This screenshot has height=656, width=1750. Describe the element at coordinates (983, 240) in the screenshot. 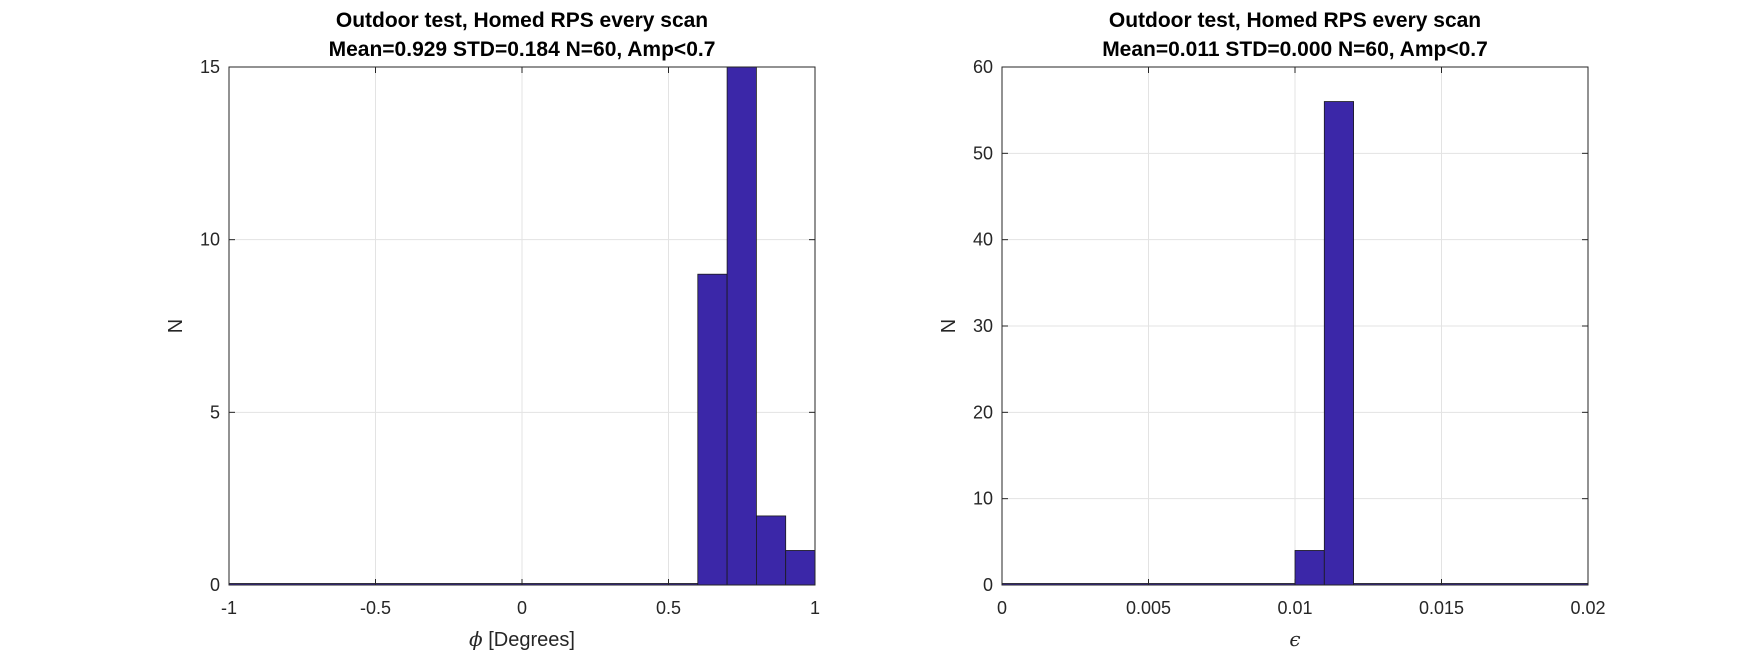

I see `y-tick-label: 40` at that location.